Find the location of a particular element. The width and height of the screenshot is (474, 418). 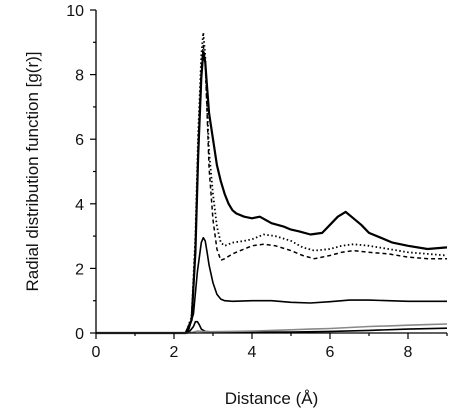

x-tick-label: 4 is located at coordinates (252, 352).